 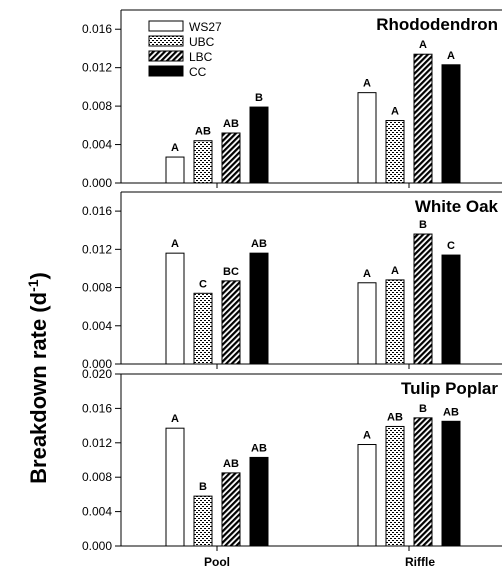 I want to click on panel-title: Tulip Poplar, so click(x=449, y=388).